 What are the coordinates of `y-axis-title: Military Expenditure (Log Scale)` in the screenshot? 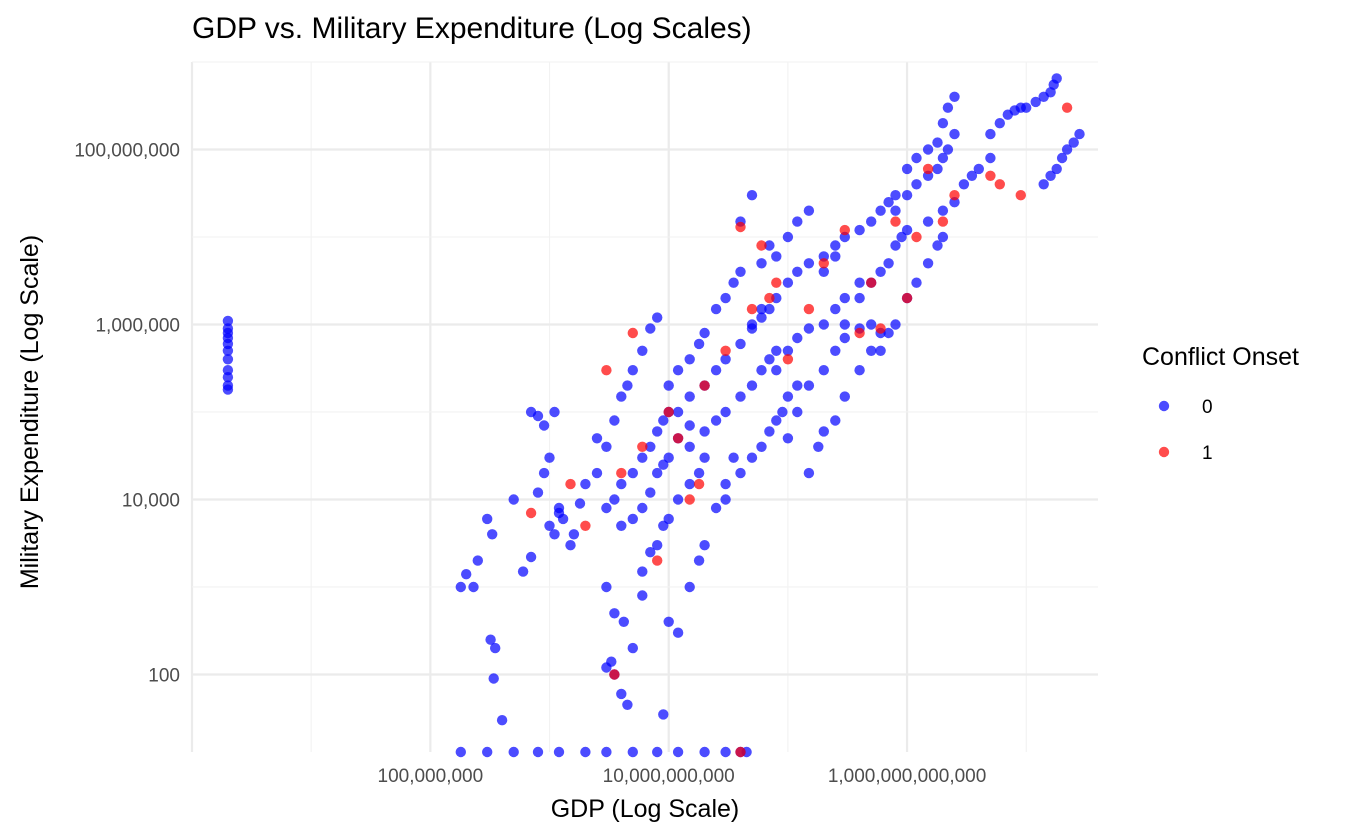 It's located at (30, 412).